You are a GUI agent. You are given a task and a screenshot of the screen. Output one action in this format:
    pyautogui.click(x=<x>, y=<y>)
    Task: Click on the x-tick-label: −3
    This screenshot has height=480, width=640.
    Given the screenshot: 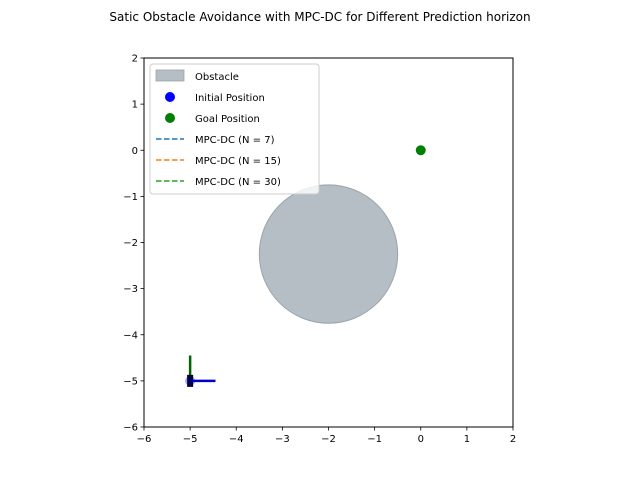 What is the action you would take?
    pyautogui.click(x=282, y=439)
    